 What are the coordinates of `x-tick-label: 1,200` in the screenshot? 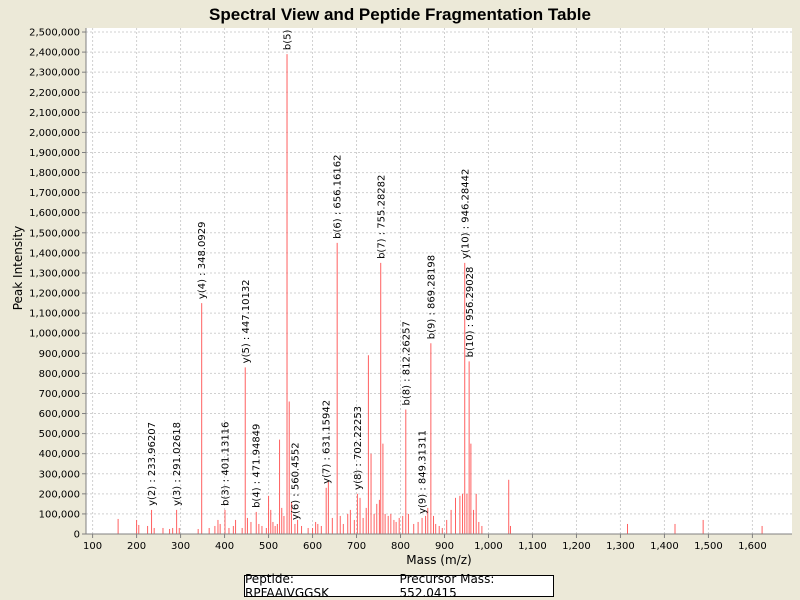 It's located at (576, 546).